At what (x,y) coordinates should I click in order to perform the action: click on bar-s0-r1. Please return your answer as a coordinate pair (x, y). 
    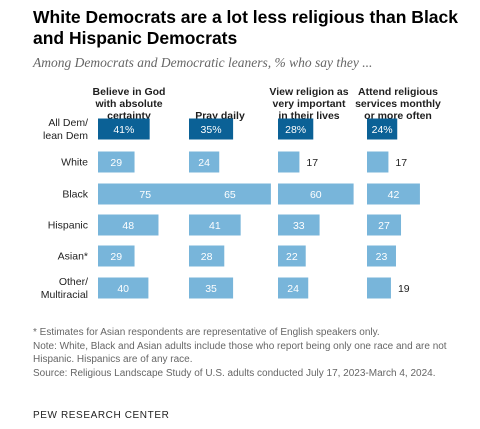
    Looking at the image, I should click on (116, 162).